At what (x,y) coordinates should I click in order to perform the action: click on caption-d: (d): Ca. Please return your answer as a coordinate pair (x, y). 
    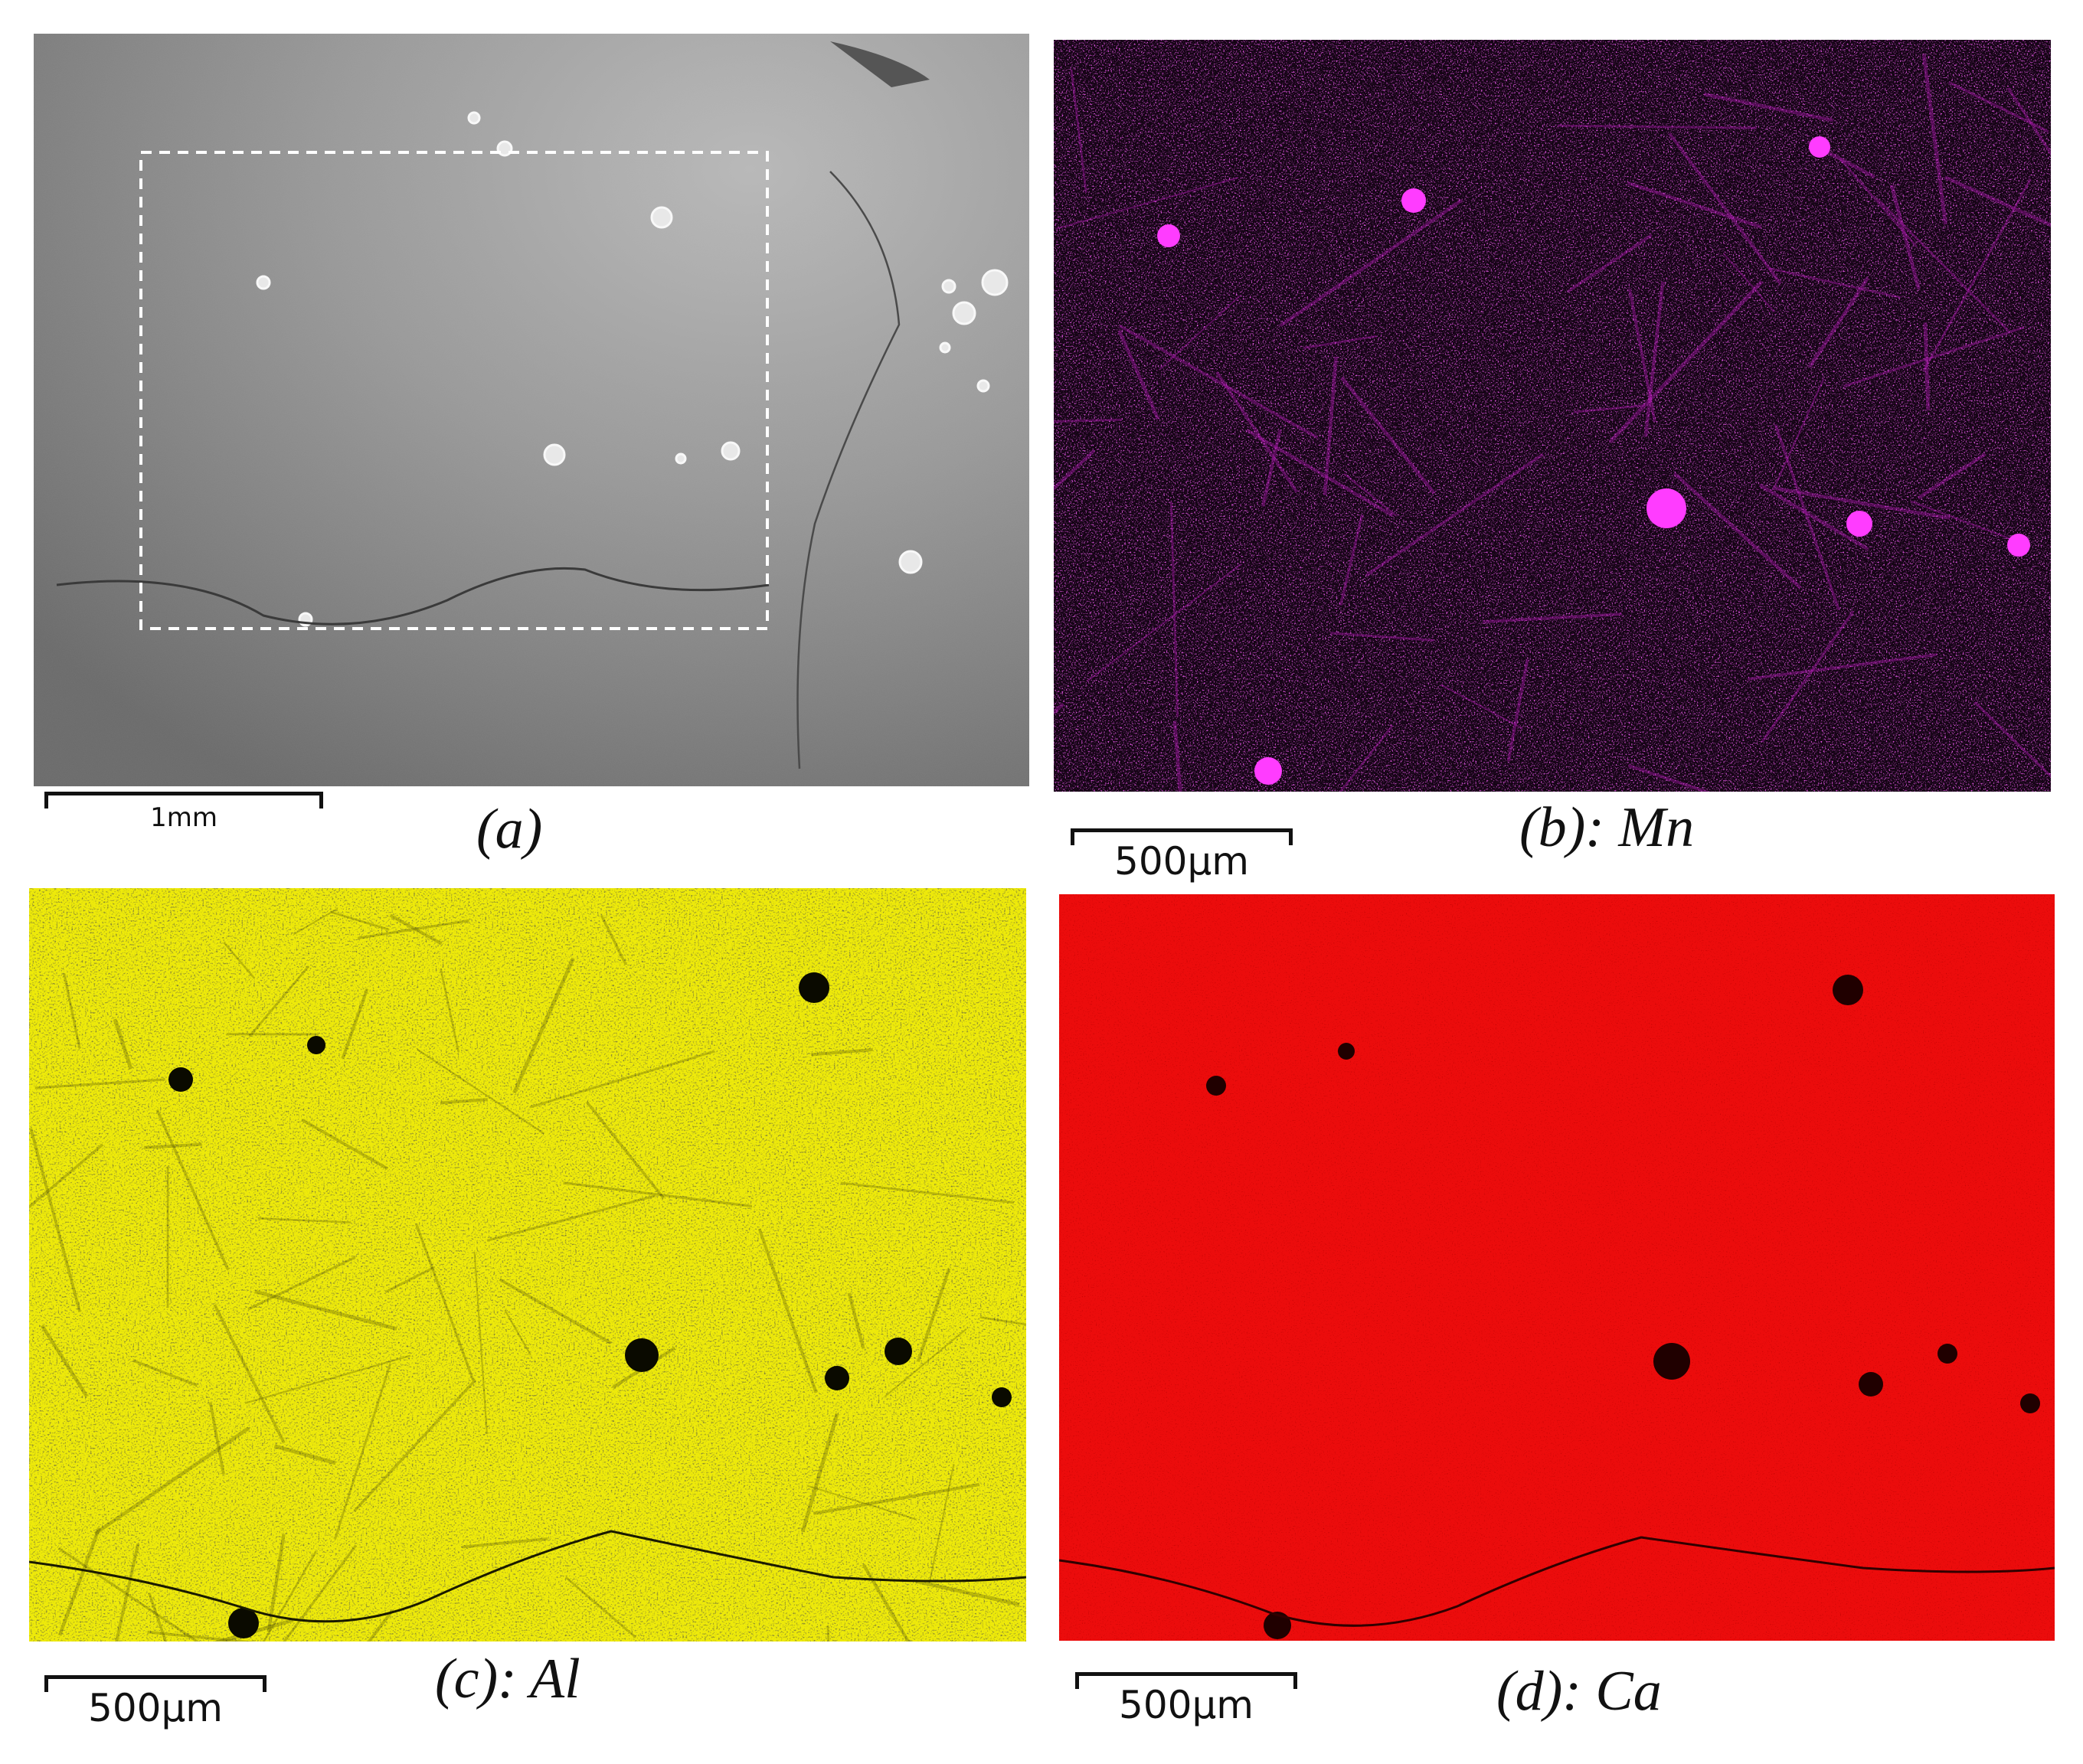
    Looking at the image, I should click on (1579, 1691).